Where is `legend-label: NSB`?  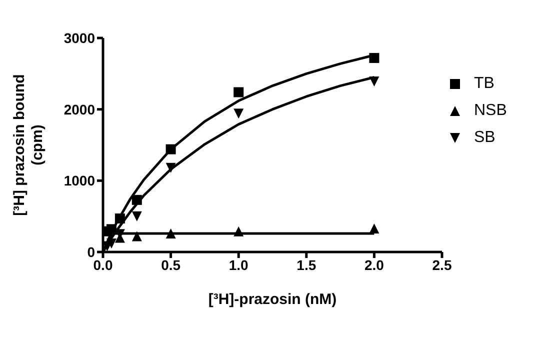 legend-label: NSB is located at coordinates (490, 111).